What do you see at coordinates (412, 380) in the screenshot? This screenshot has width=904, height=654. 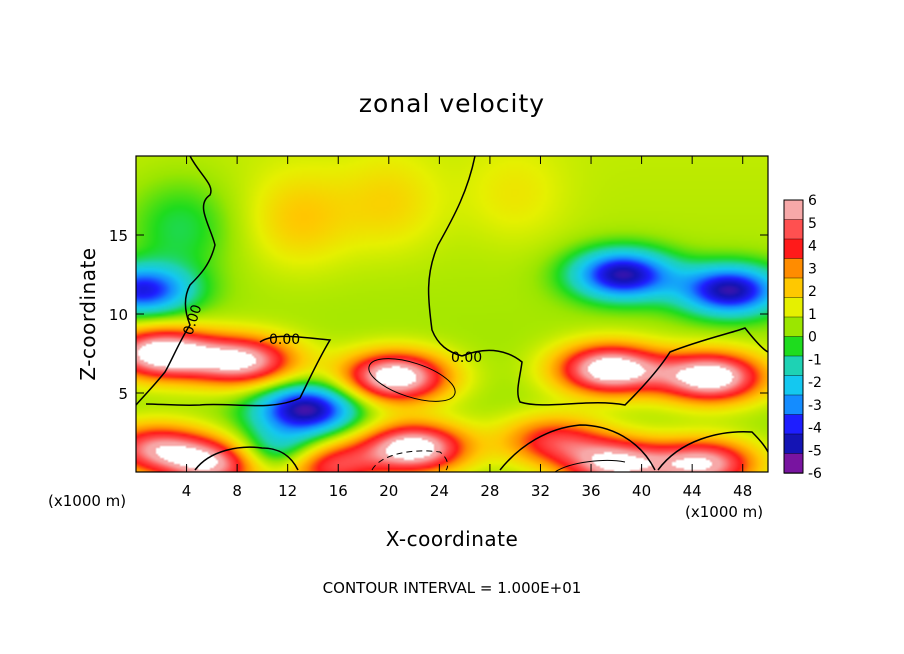 I see `positive-contour-jet` at bounding box center [412, 380].